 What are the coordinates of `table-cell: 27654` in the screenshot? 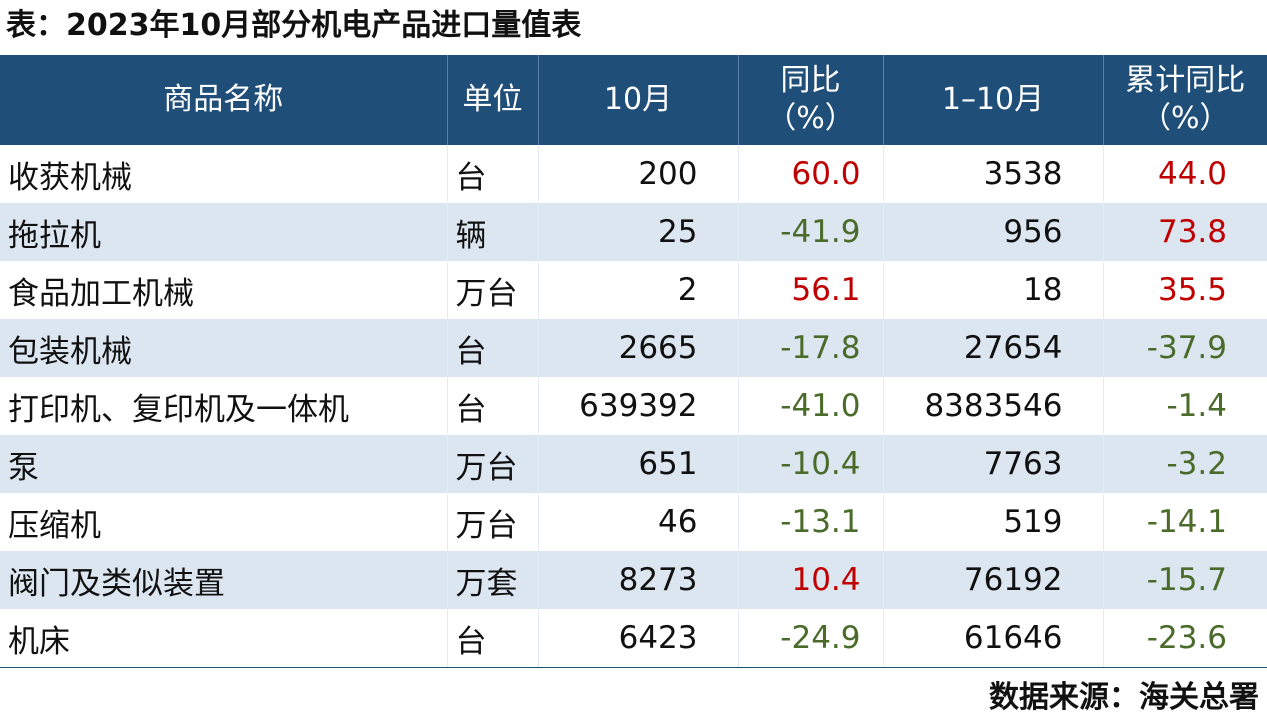 It's located at (993, 348).